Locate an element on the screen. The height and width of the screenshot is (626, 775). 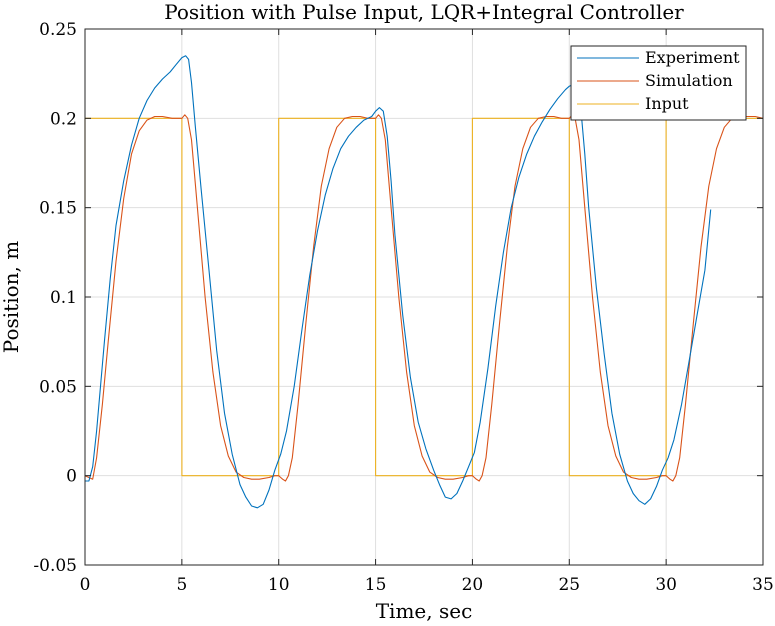
x-tick-label: 10 is located at coordinates (279, 585).